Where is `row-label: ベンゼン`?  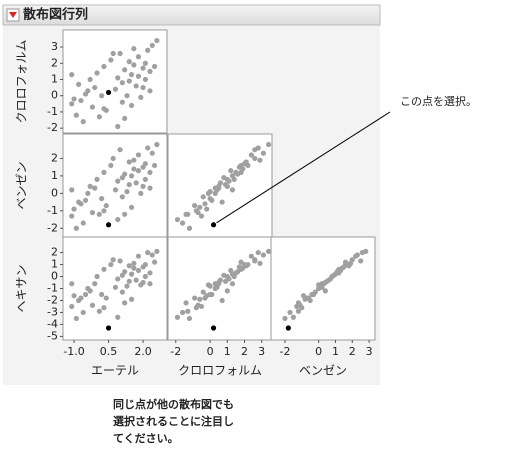 row-label: ベンゼン is located at coordinates (22, 185).